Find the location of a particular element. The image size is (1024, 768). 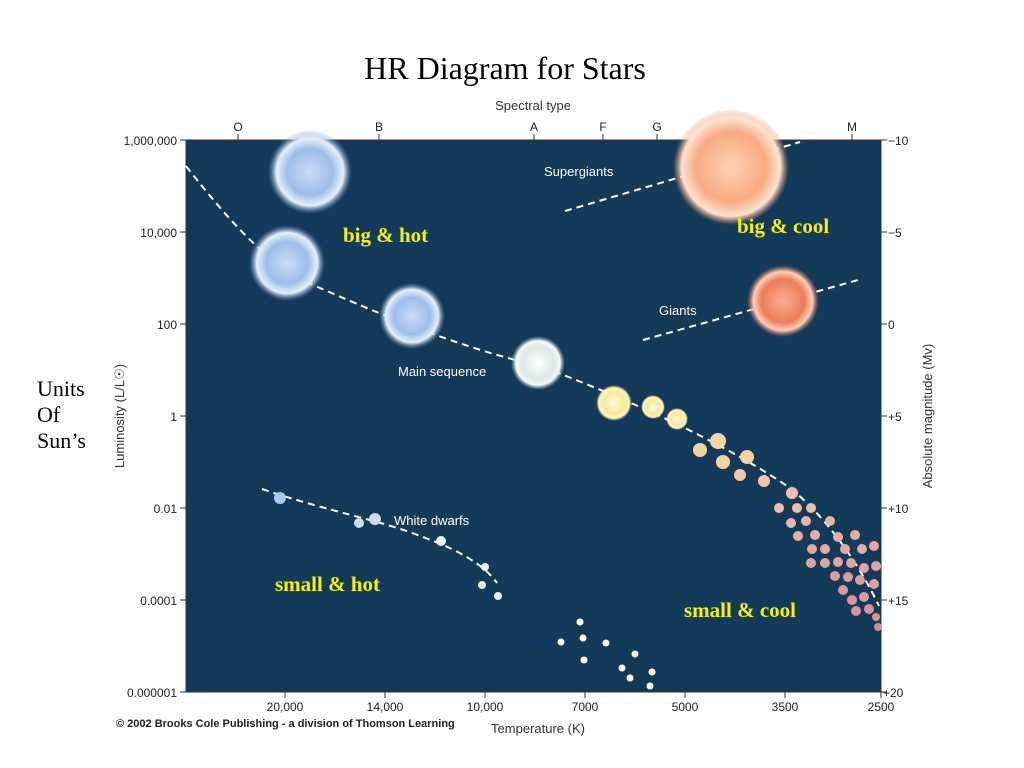

small-cool-callout: small & cool is located at coordinates (740, 610).